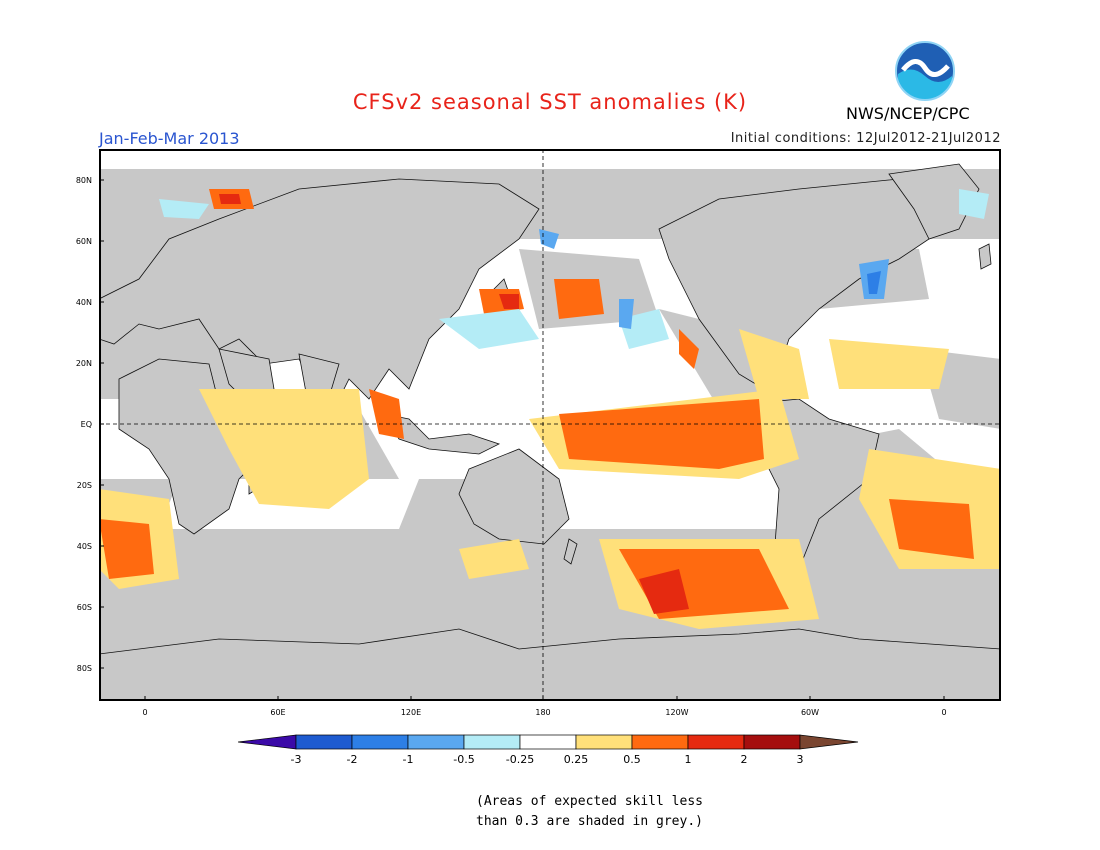 This screenshot has height=850, width=1100. I want to click on new-zealand, so click(570, 551).